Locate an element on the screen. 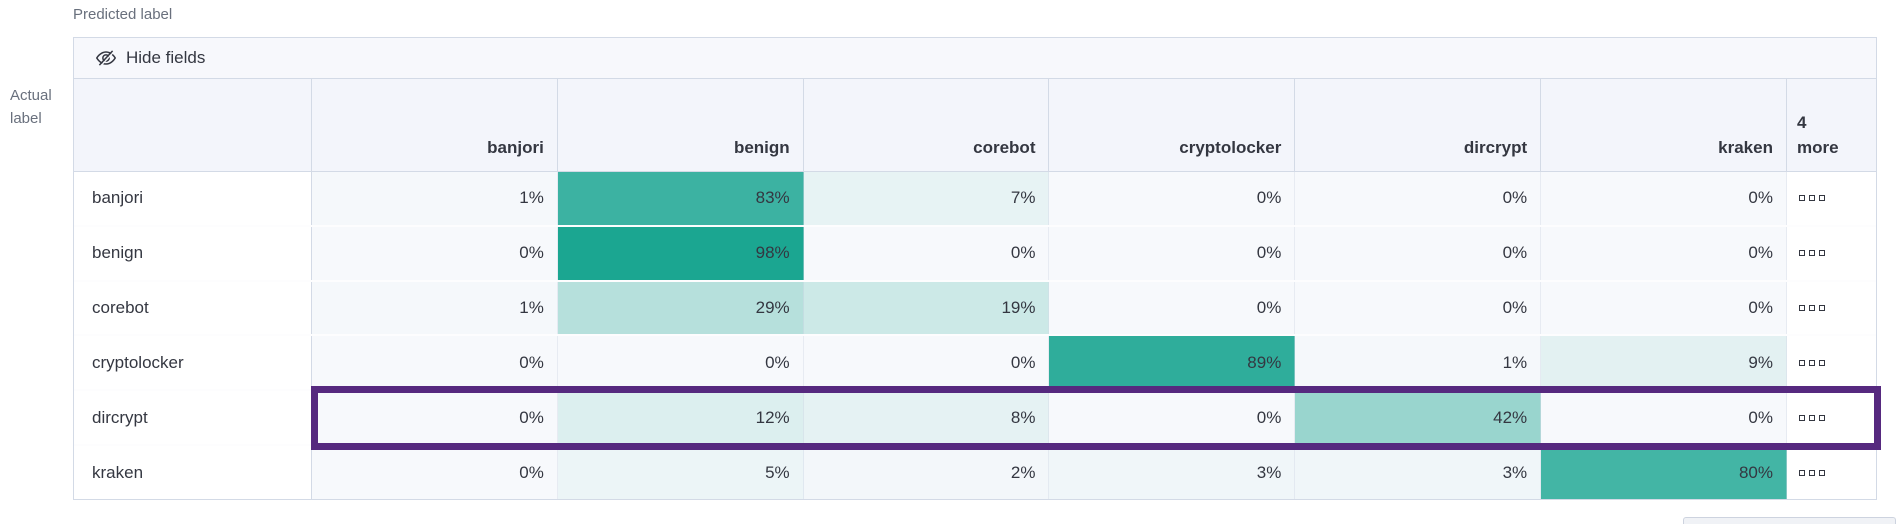 Image resolution: width=1896 pixels, height=524 pixels. table-row-dircrypt: dircrypt 0% 12% 8% 0% 42% 0% is located at coordinates (975, 419).